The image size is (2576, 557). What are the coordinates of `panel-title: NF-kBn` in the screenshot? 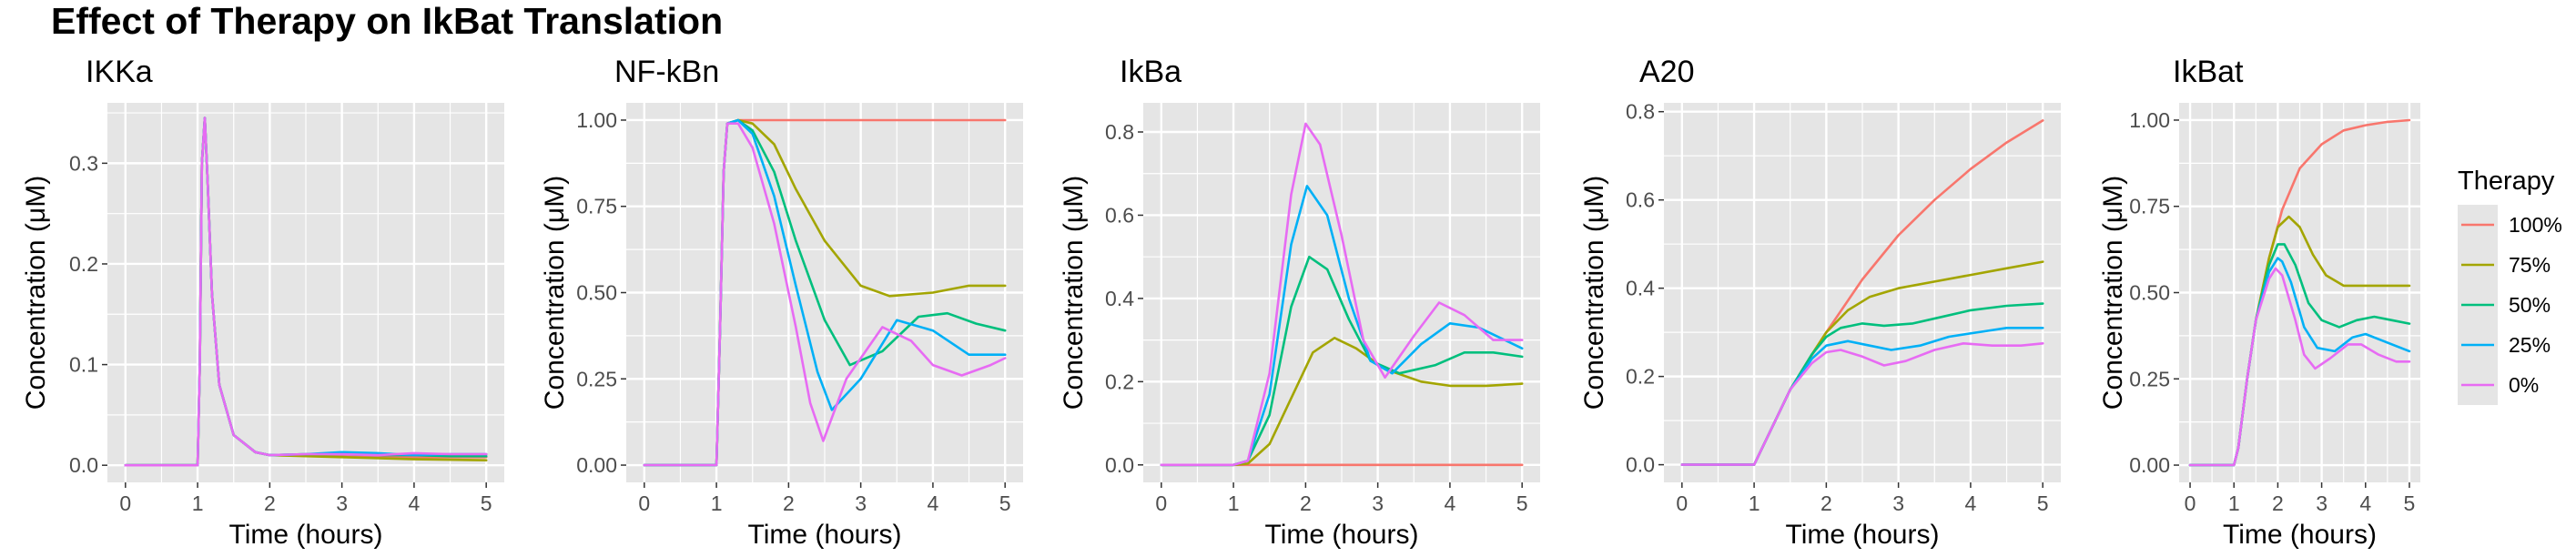 It's located at (666, 72).